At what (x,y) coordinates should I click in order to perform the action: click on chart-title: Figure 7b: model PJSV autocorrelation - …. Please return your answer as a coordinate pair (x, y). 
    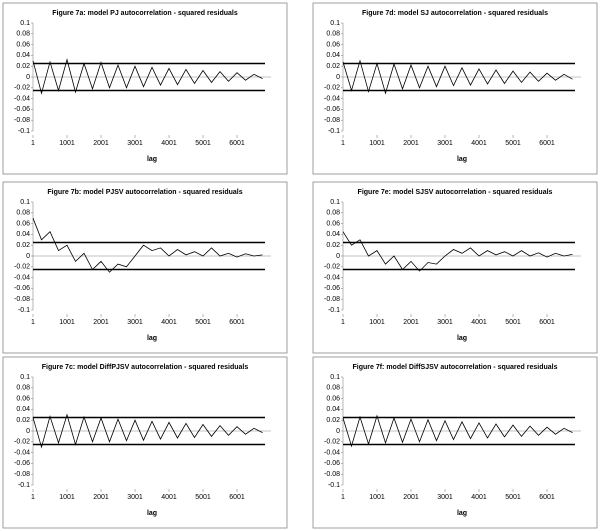
    Looking at the image, I should click on (144, 192).